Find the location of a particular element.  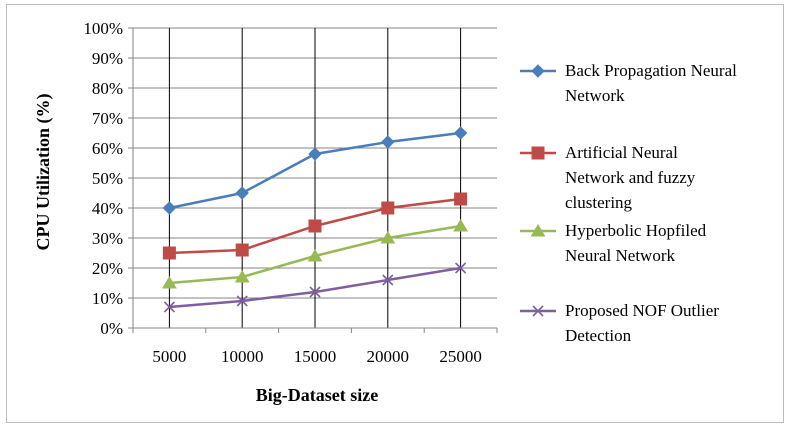

x-axis-ticks: 5000 10000 15000 20000 25000 is located at coordinates (316, 356).